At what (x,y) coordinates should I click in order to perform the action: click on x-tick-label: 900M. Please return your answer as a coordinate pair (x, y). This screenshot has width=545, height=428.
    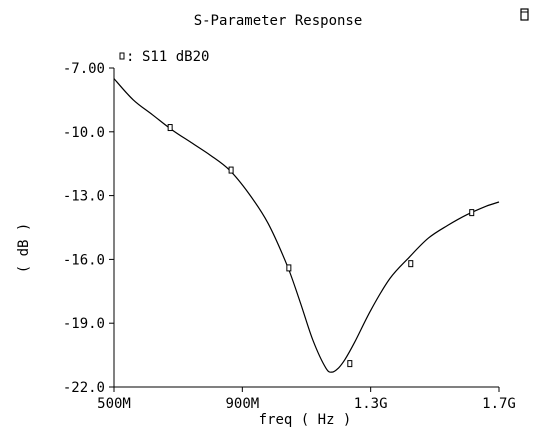
    Looking at the image, I should click on (242, 404).